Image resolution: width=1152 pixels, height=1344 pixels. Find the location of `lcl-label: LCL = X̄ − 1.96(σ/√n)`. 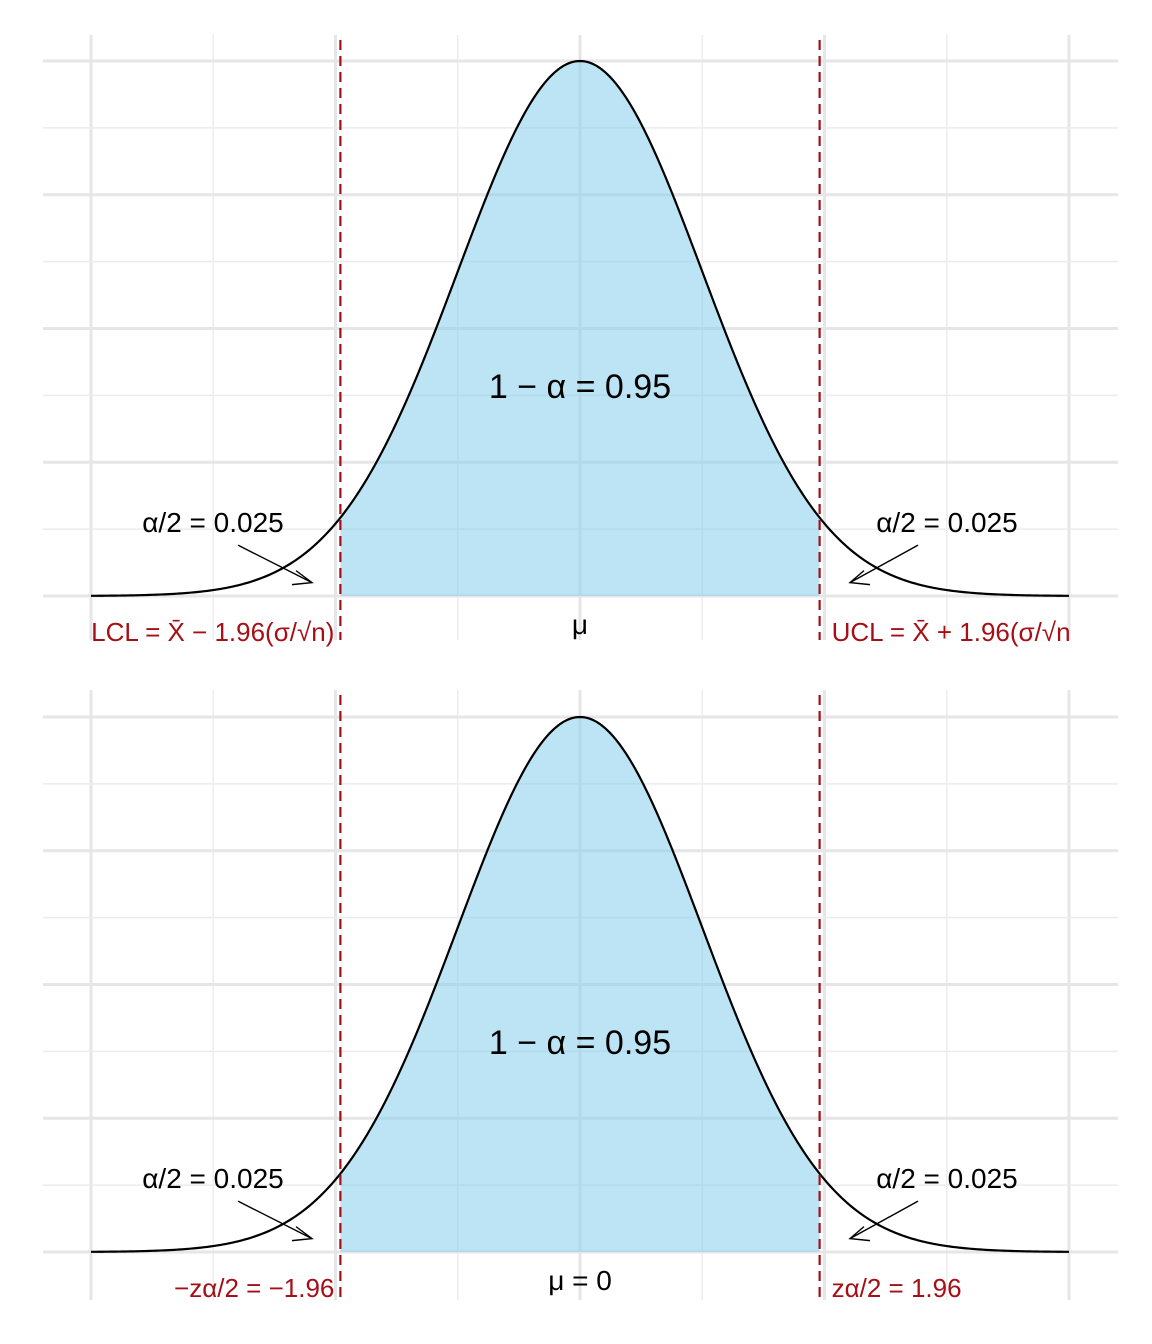

lcl-label: LCL = X̄ − 1.96(σ/√n) is located at coordinates (212, 632).